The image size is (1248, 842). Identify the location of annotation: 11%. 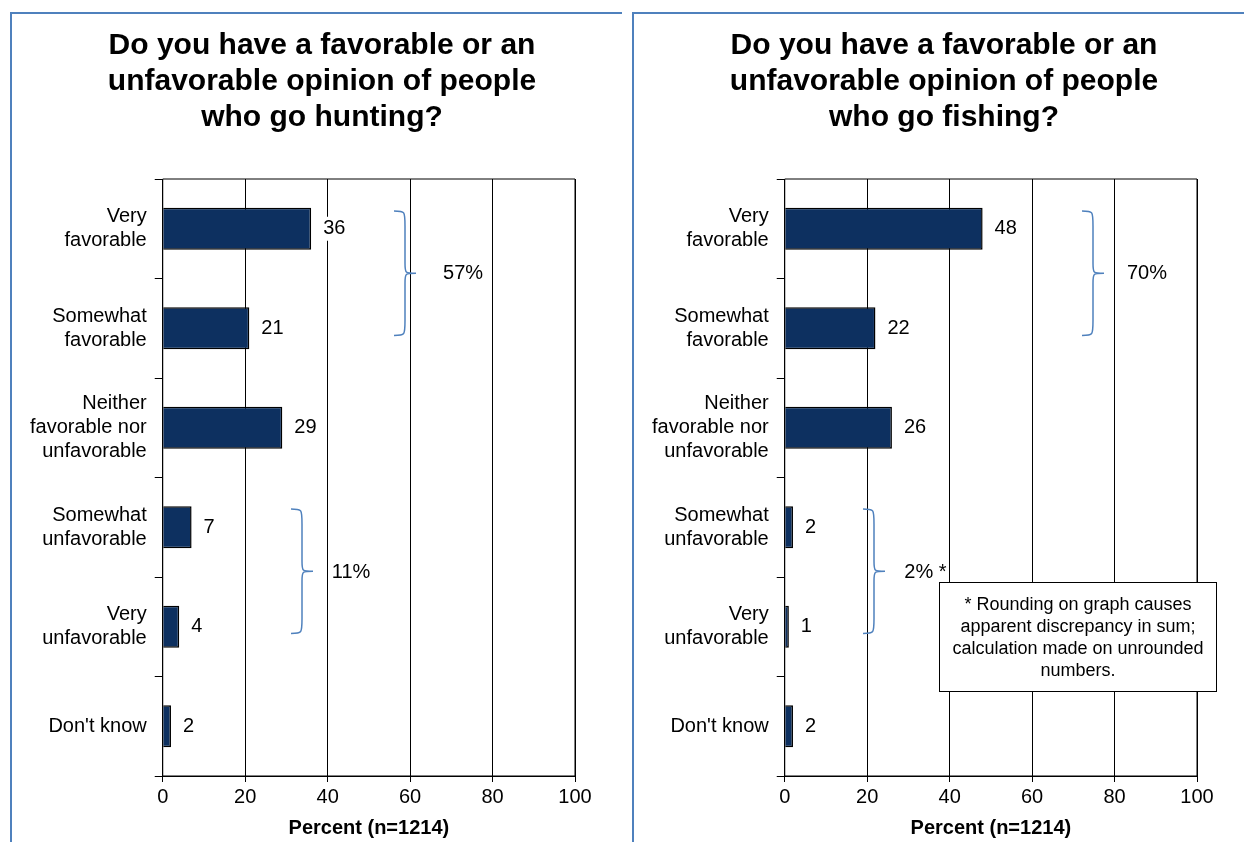
(351, 571).